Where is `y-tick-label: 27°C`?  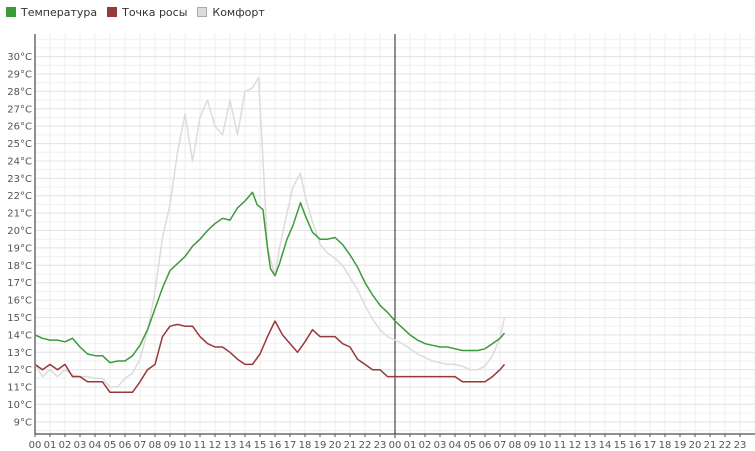 y-tick-label: 27°C is located at coordinates (19, 109).